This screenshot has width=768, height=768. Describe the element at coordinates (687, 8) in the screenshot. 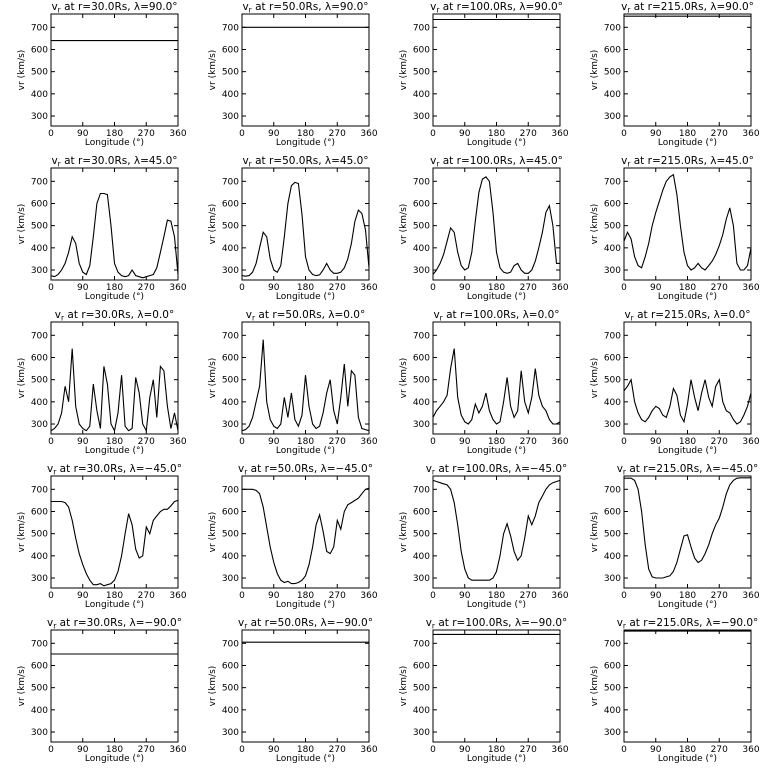

I see `panel-title: vr at r=215.0Rs, λ=90.0°` at that location.